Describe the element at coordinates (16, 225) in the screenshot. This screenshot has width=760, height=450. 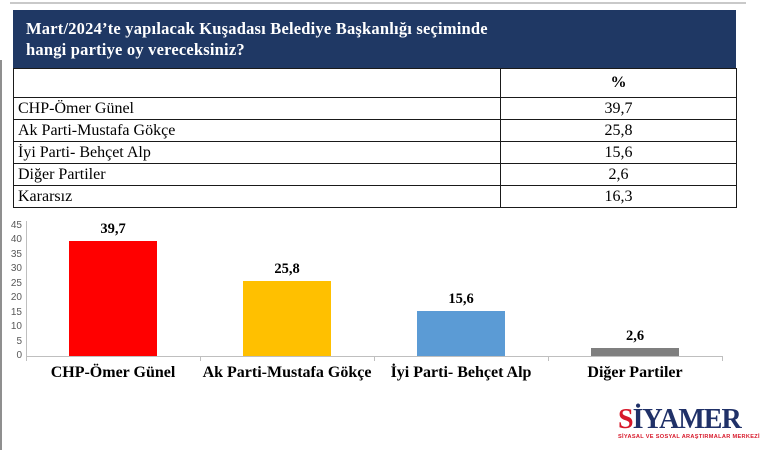
I see `y-axis-tick-label: 45` at that location.